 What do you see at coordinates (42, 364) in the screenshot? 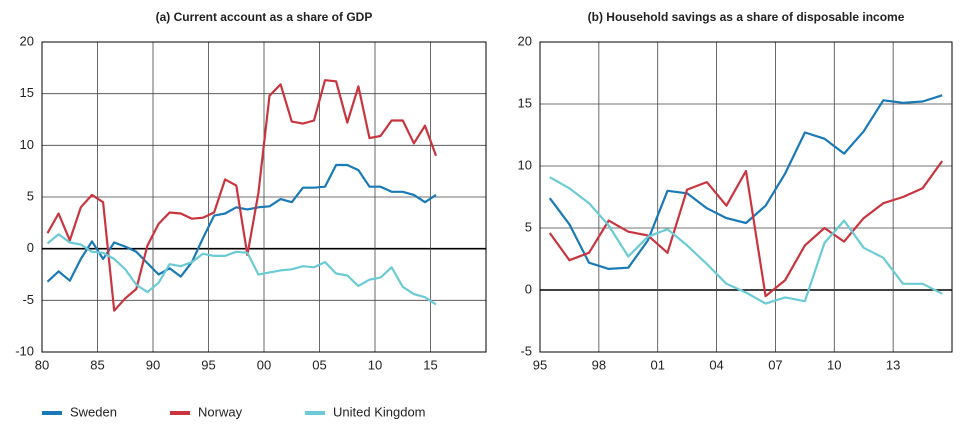
I see `x-tick-label: 80` at bounding box center [42, 364].